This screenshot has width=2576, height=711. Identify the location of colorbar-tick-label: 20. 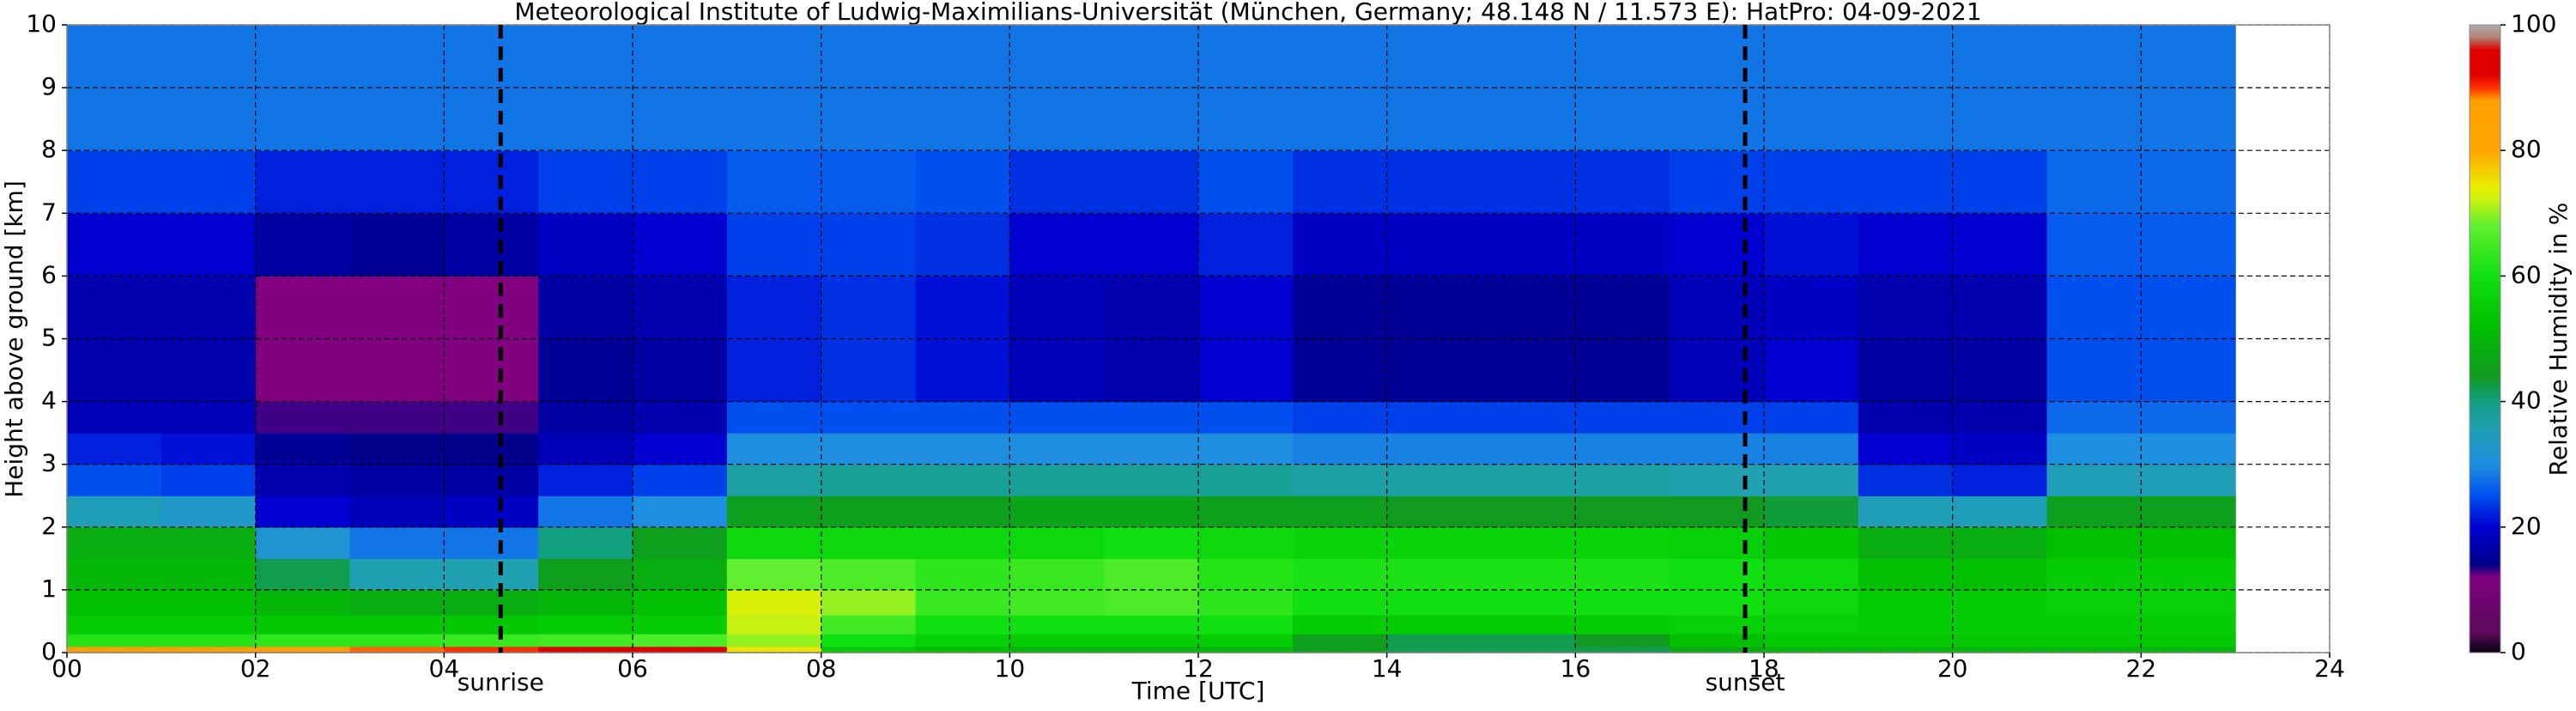
(2526, 526).